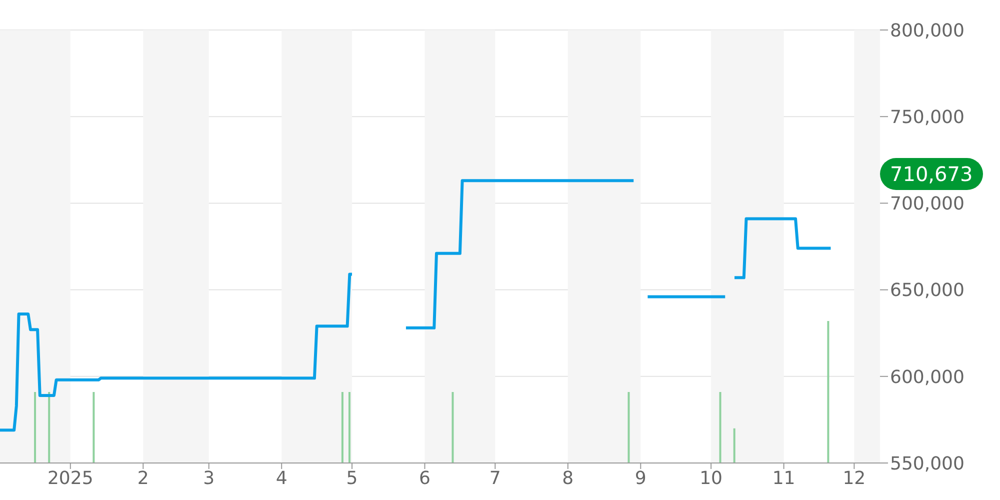 The width and height of the screenshot is (1000, 500). I want to click on x-tick-label: 4, so click(282, 478).